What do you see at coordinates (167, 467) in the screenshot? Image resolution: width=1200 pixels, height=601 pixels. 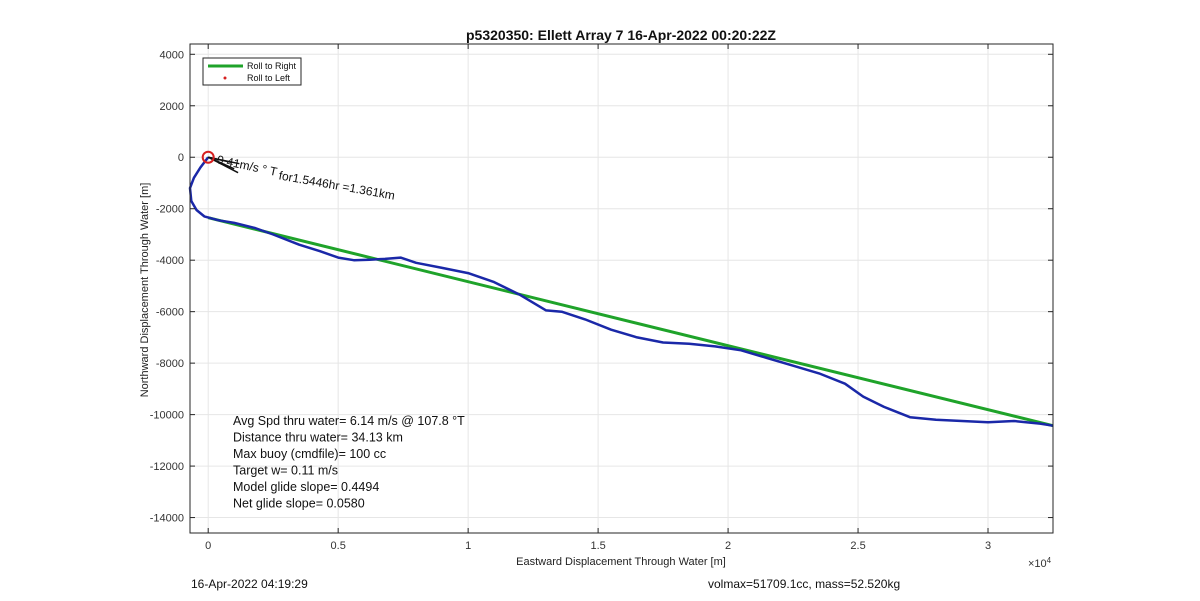 I see `y-tick-label: -12000` at bounding box center [167, 467].